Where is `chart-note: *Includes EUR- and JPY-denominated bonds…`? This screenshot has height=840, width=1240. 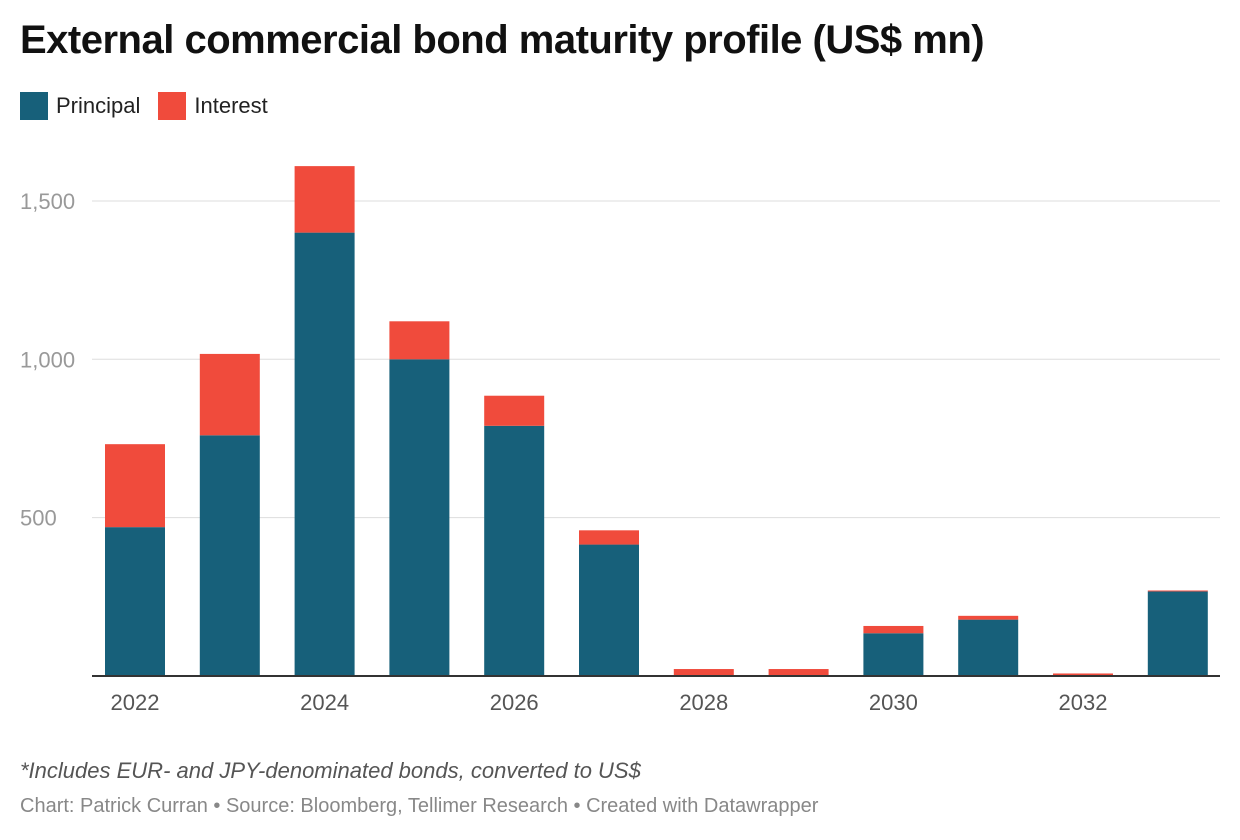 chart-note: *Includes EUR- and JPY-denominated bonds… is located at coordinates (330, 770).